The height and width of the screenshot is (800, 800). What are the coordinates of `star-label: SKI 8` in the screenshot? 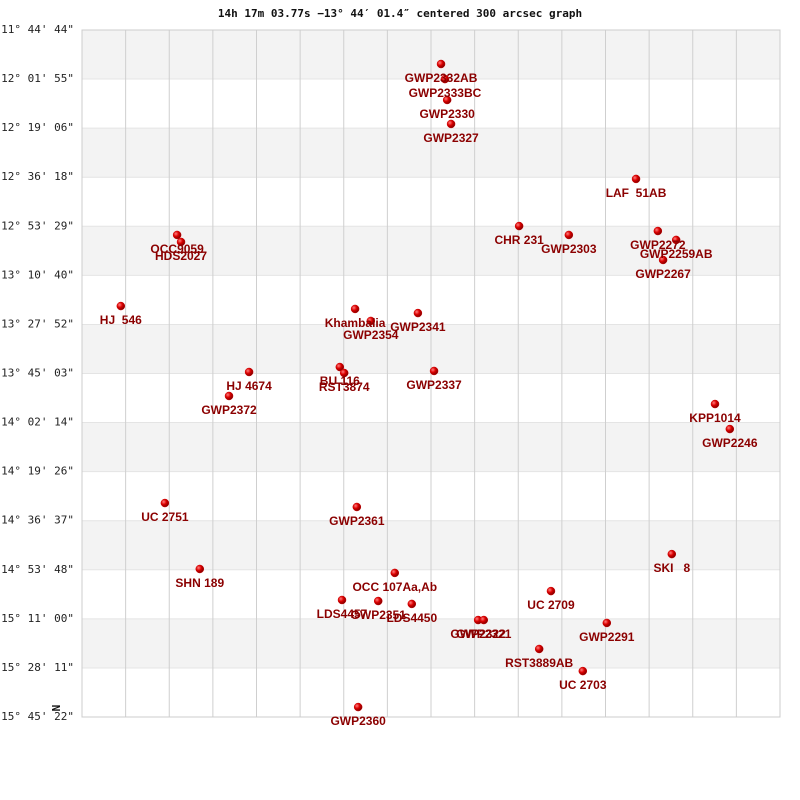 It's located at (671, 568).